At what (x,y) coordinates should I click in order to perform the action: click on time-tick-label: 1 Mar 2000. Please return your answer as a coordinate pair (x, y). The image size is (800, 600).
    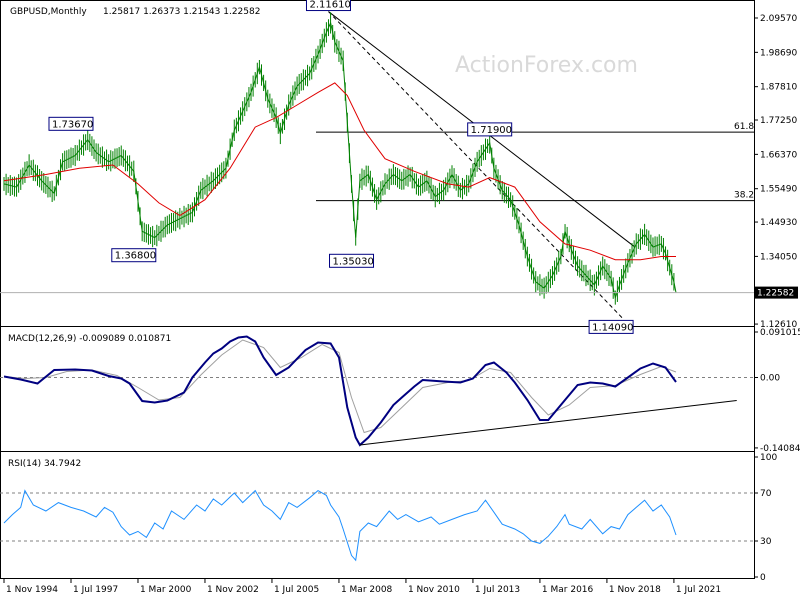
    Looking at the image, I should click on (166, 590).